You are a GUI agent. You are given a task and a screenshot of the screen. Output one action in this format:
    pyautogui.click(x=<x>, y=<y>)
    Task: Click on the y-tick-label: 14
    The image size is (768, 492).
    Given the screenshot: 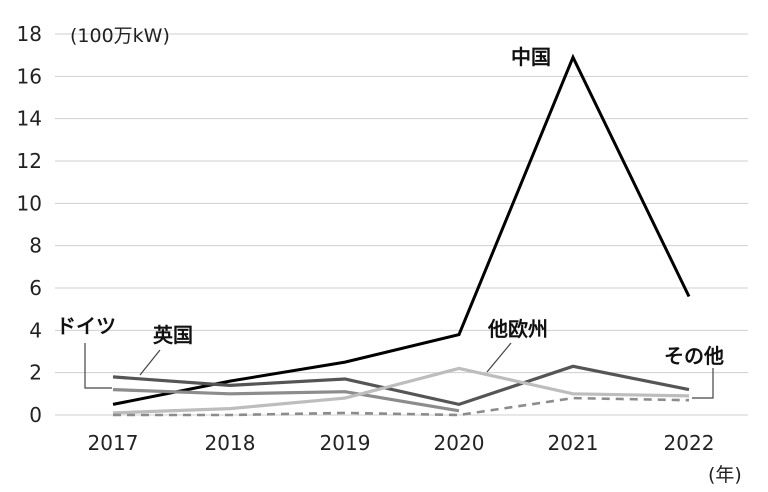 What is the action you would take?
    pyautogui.click(x=29, y=119)
    